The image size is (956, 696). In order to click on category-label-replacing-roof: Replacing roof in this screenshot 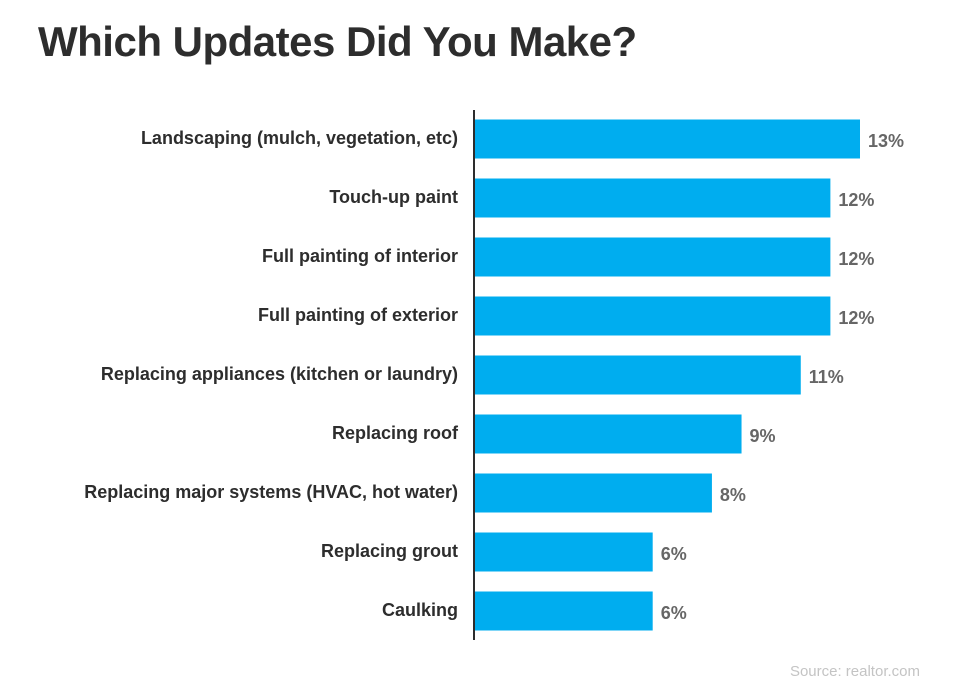, I will do `click(395, 433)`.